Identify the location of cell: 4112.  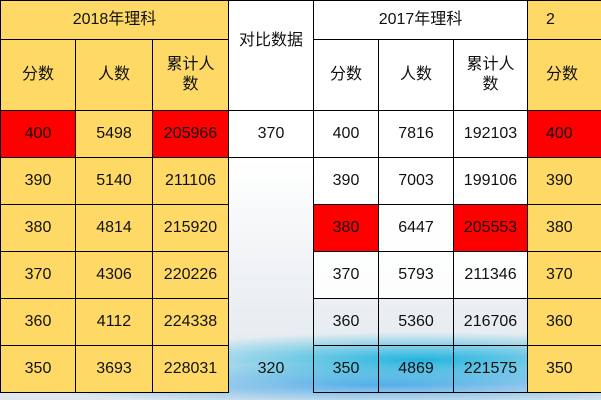
(114, 322).